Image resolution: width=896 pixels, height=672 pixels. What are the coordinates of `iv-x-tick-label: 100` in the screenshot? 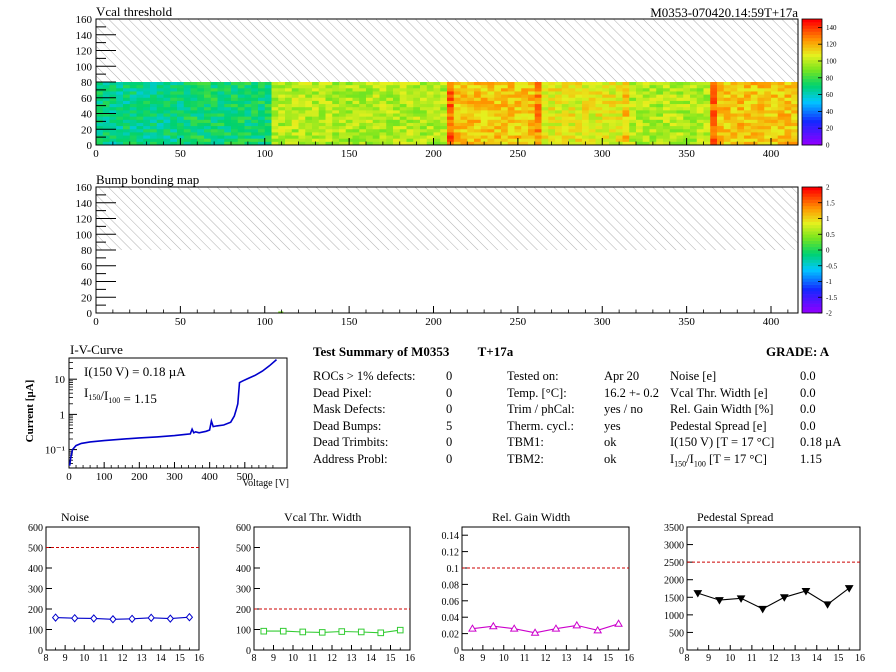 It's located at (104, 477).